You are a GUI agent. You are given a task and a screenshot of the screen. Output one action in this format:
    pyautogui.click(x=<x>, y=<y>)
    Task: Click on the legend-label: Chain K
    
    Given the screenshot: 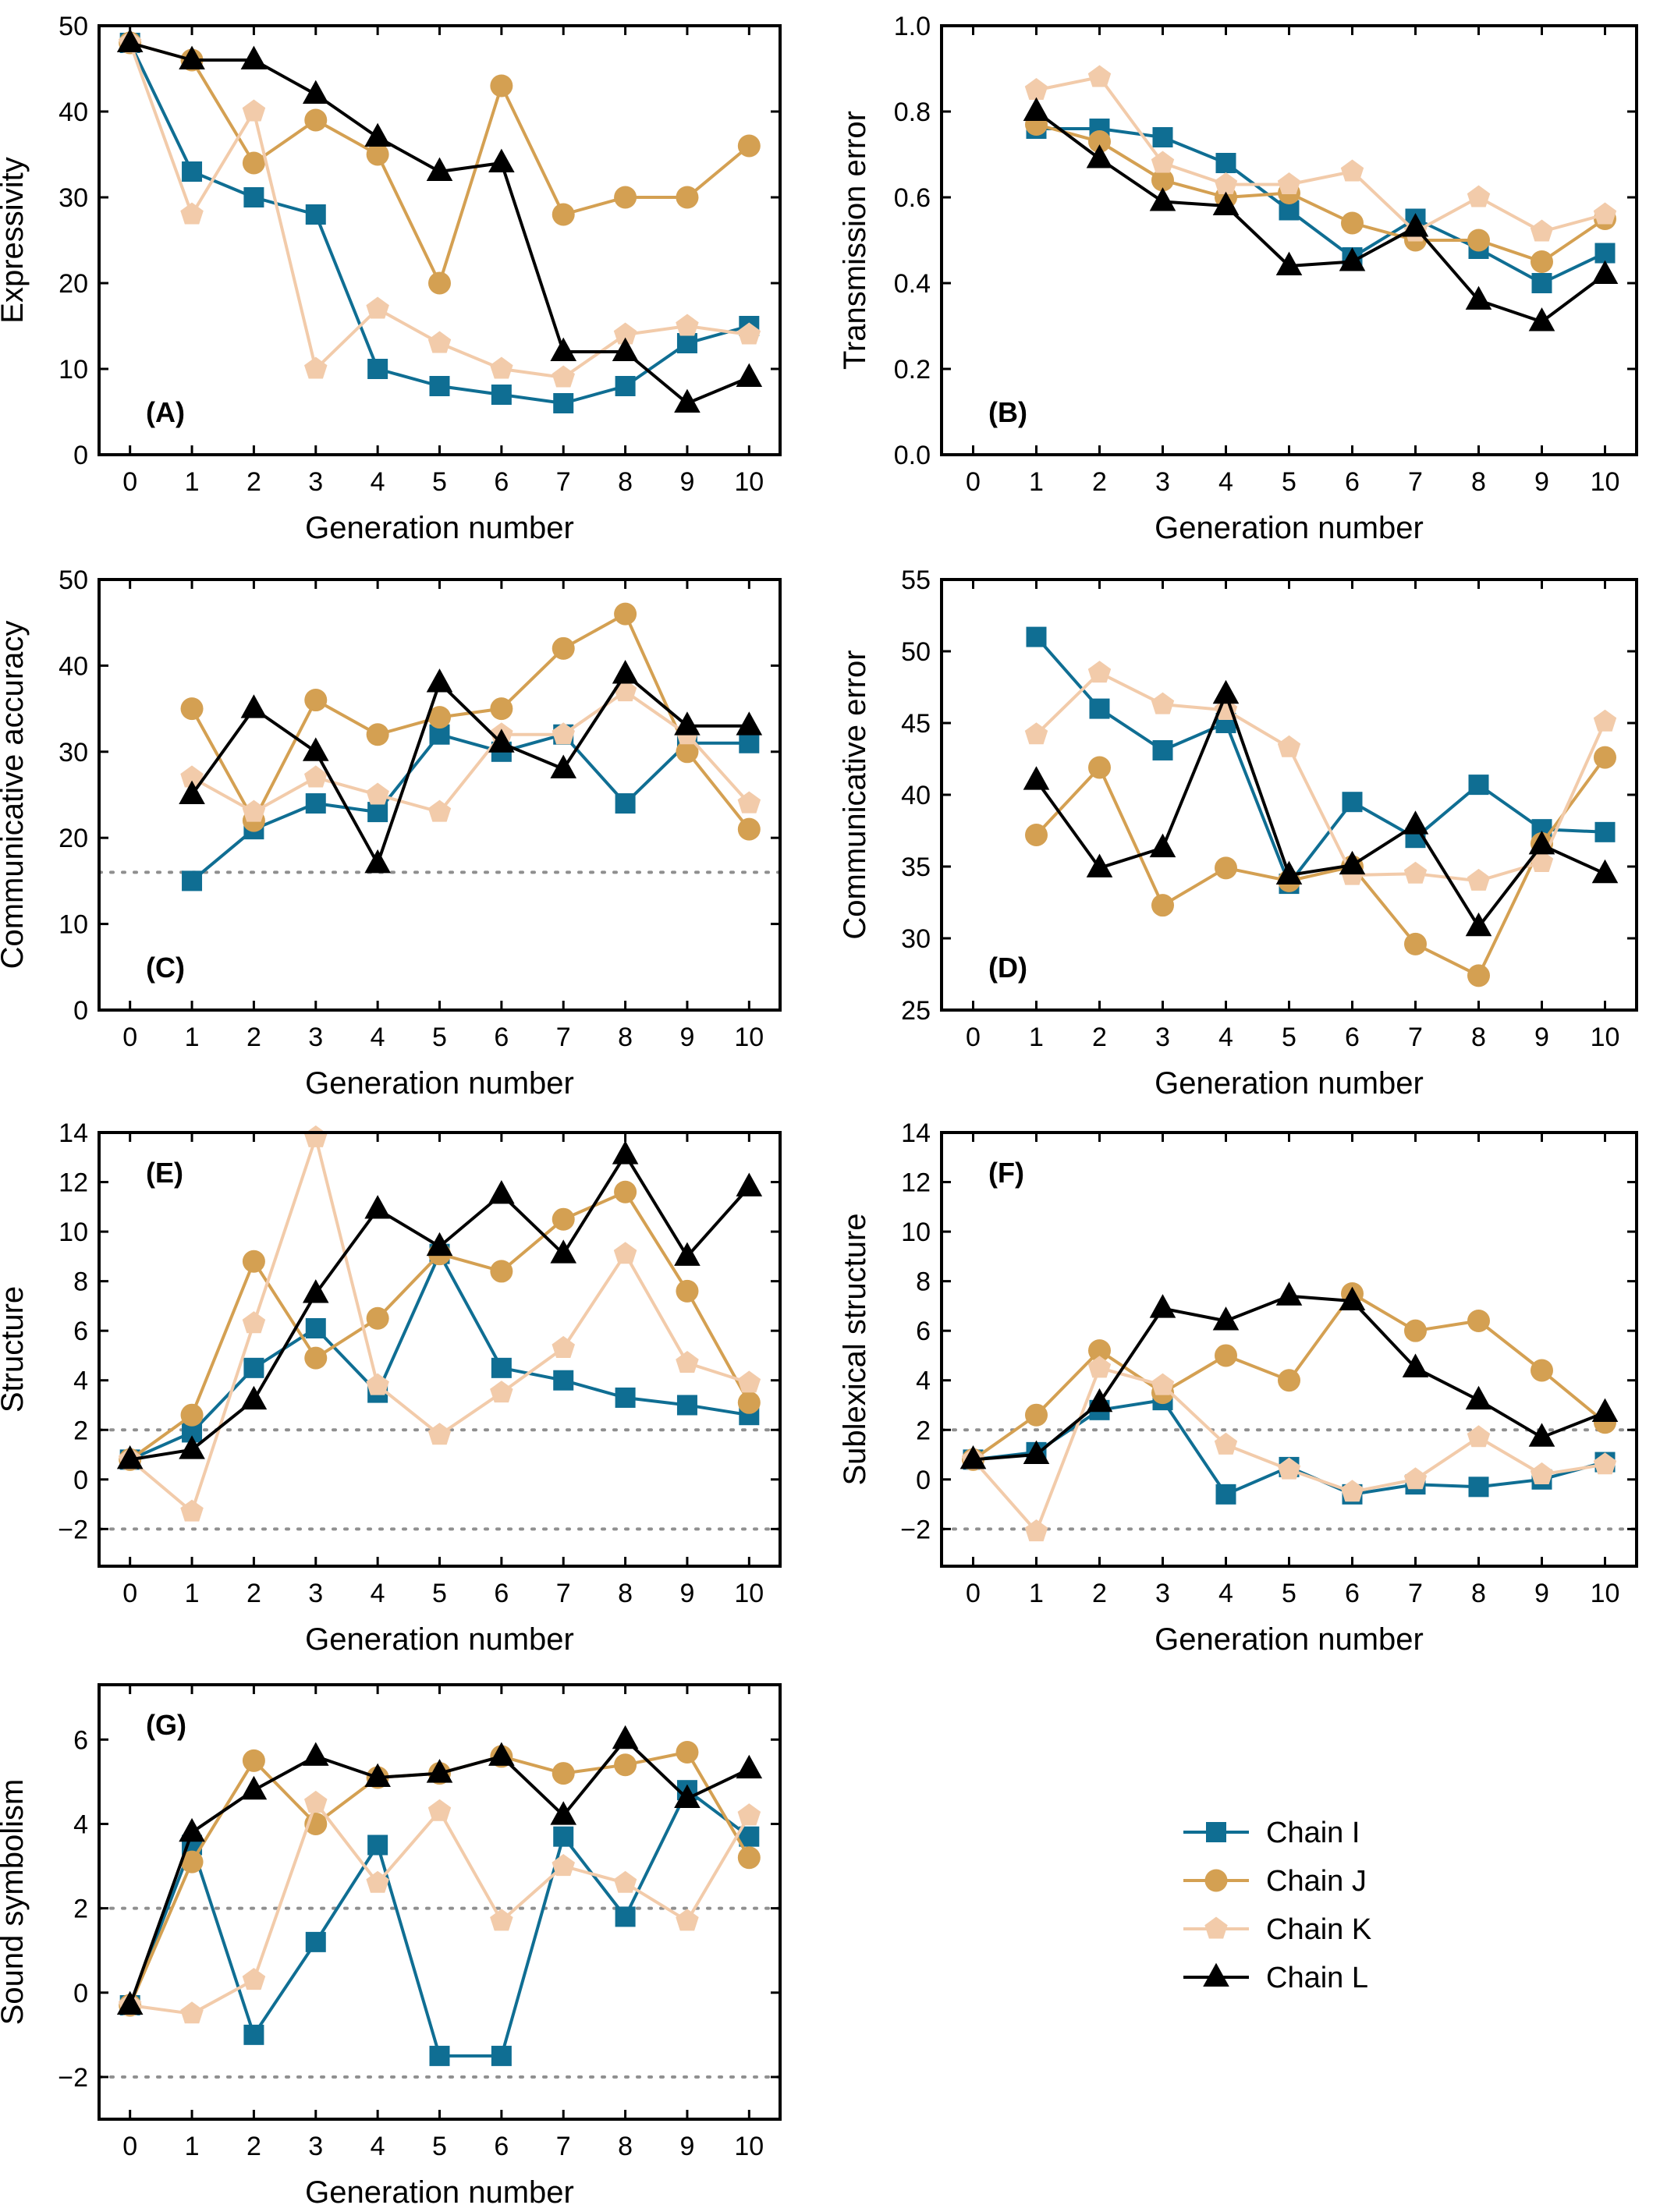 What is the action you would take?
    pyautogui.click(x=1318, y=1929)
    